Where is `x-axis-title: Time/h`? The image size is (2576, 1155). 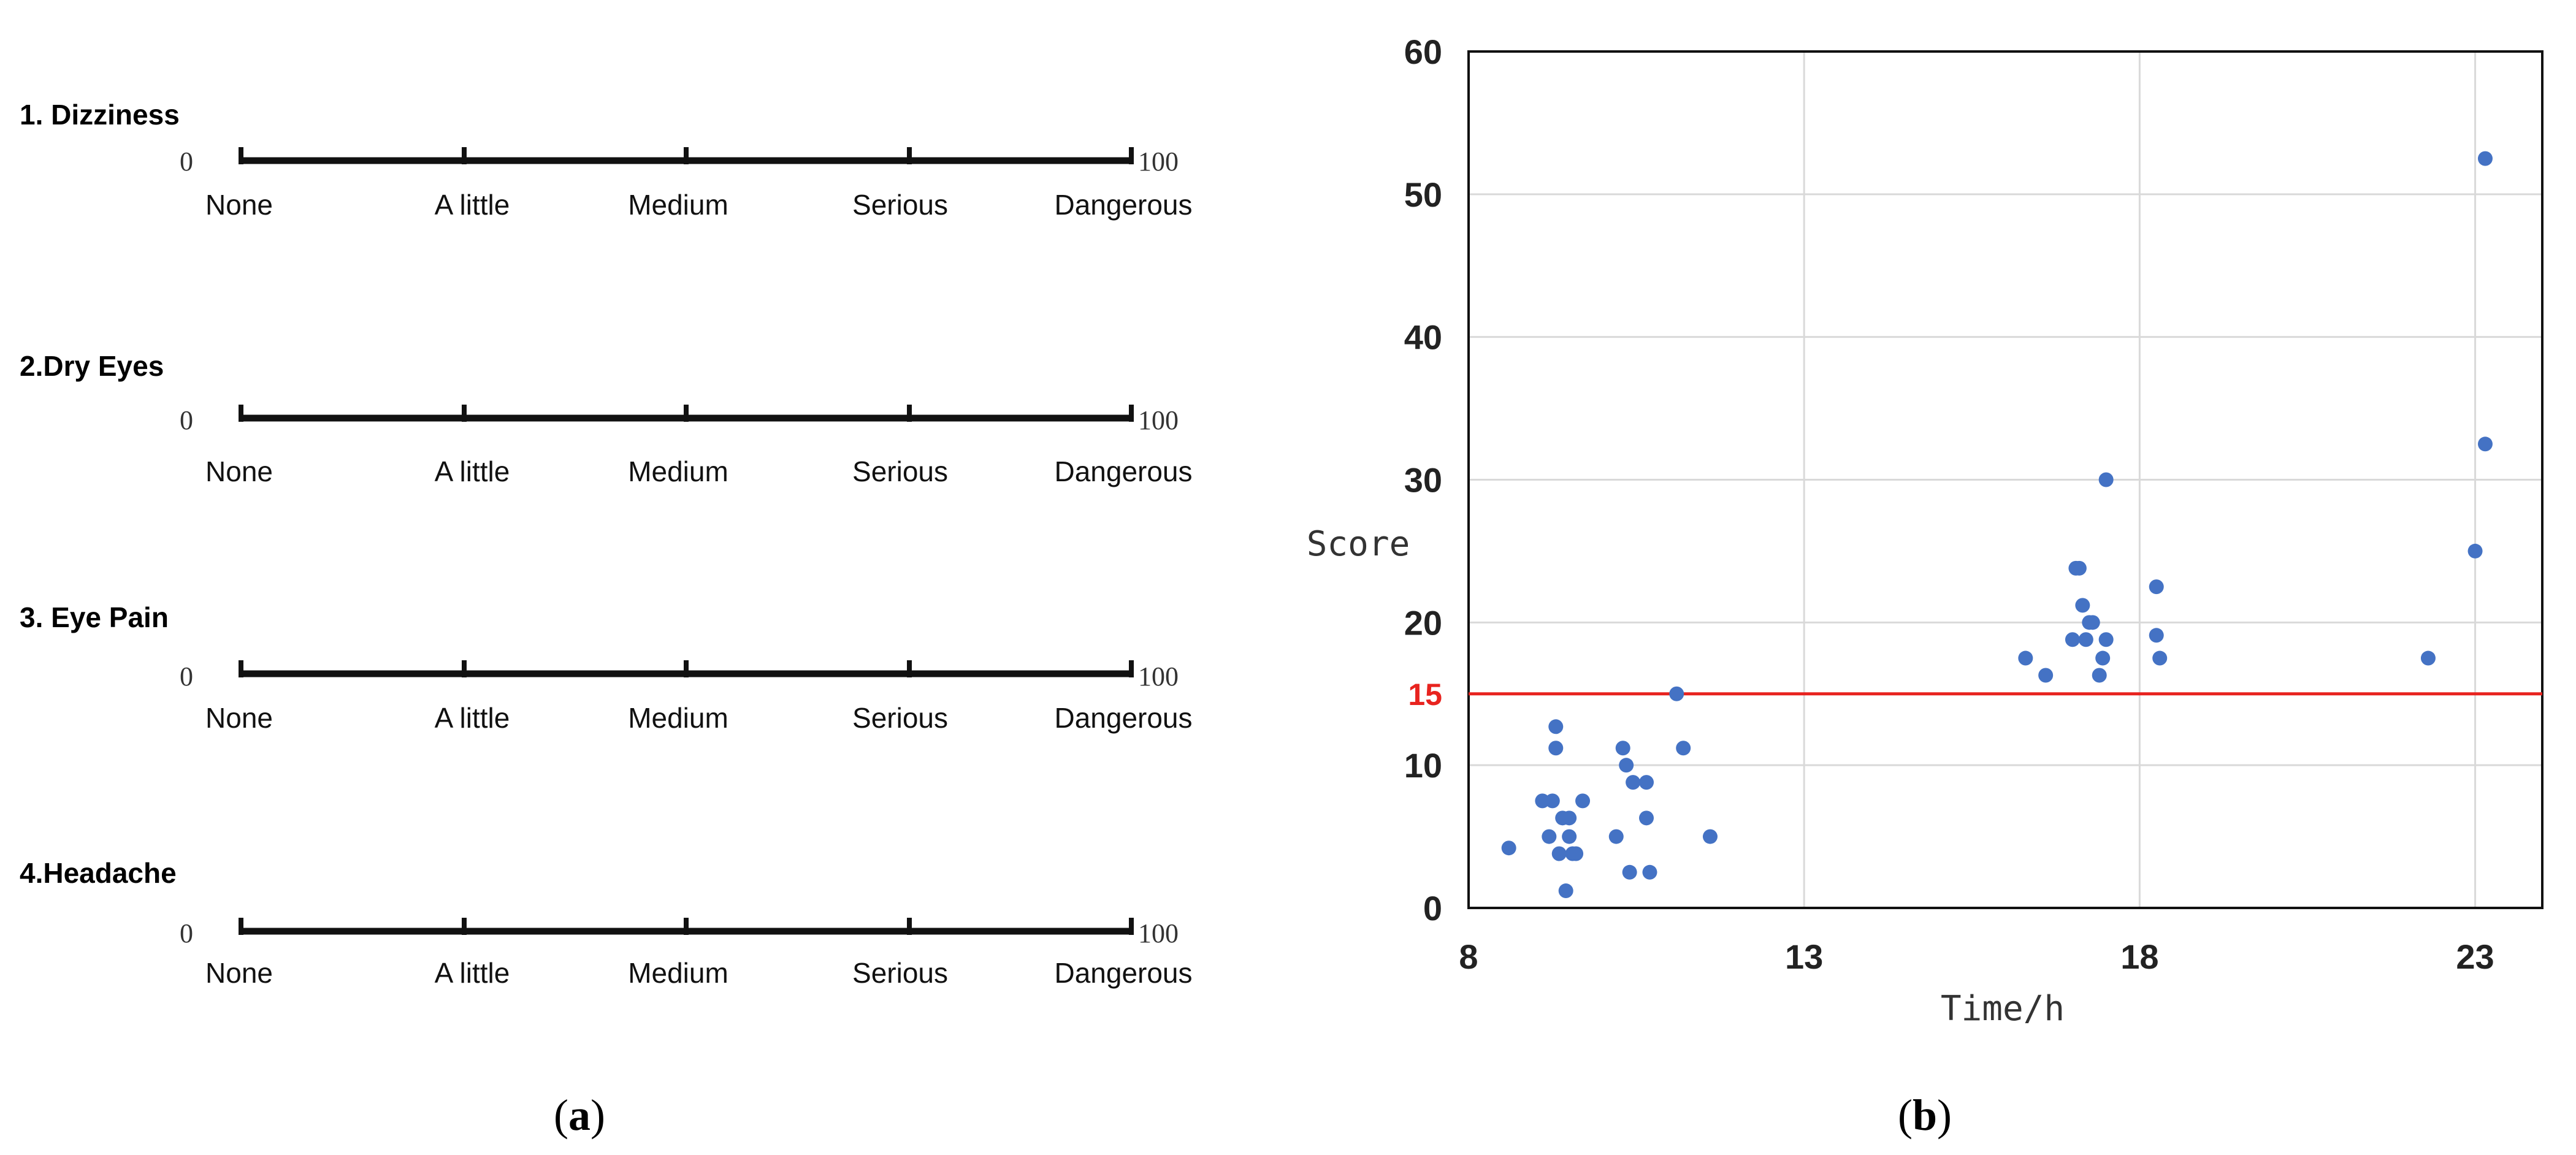 x-axis-title: Time/h is located at coordinates (2003, 1009).